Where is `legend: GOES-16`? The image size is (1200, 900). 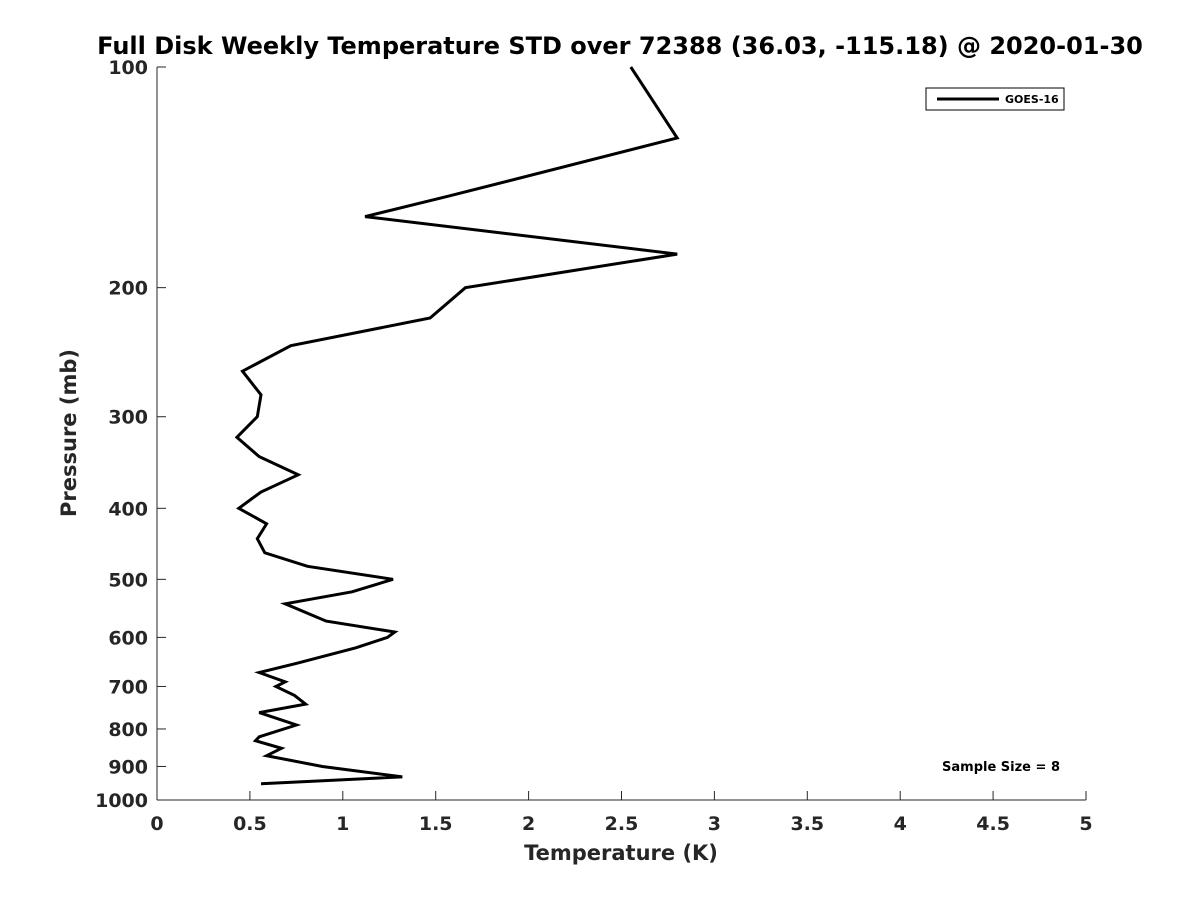
legend: GOES-16 is located at coordinates (995, 99).